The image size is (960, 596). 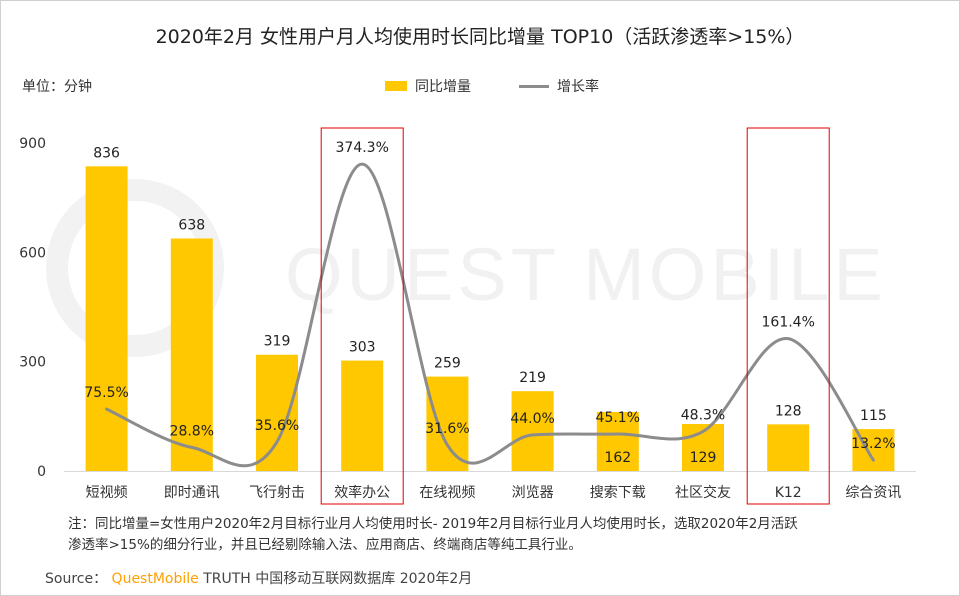 I want to click on bar-data-label: 115, so click(x=873, y=416).